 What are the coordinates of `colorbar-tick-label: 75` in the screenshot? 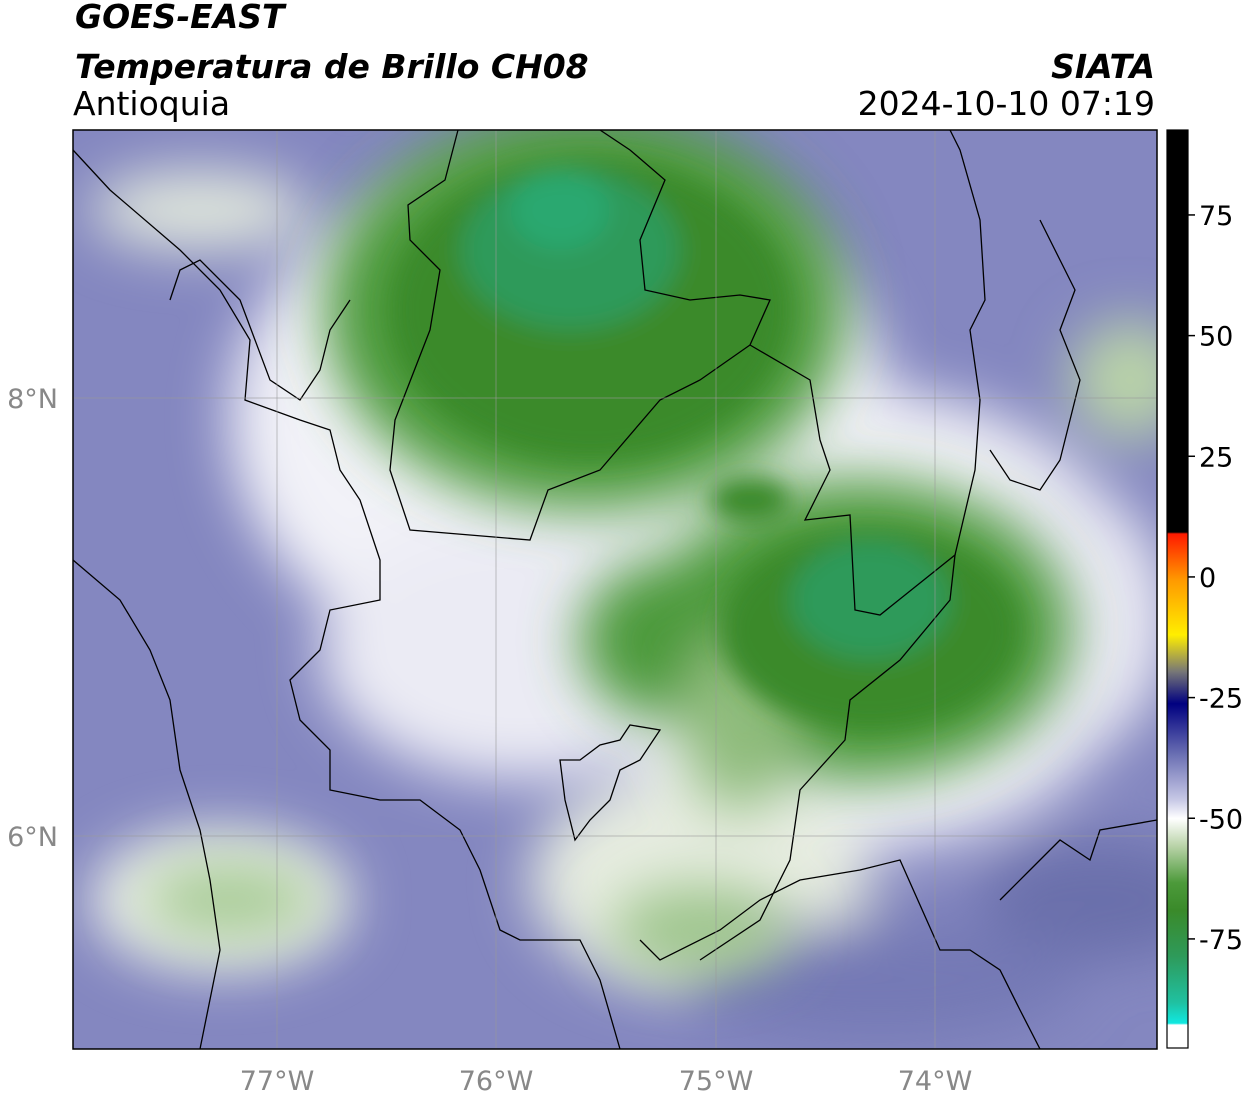 It's located at (1216, 216).